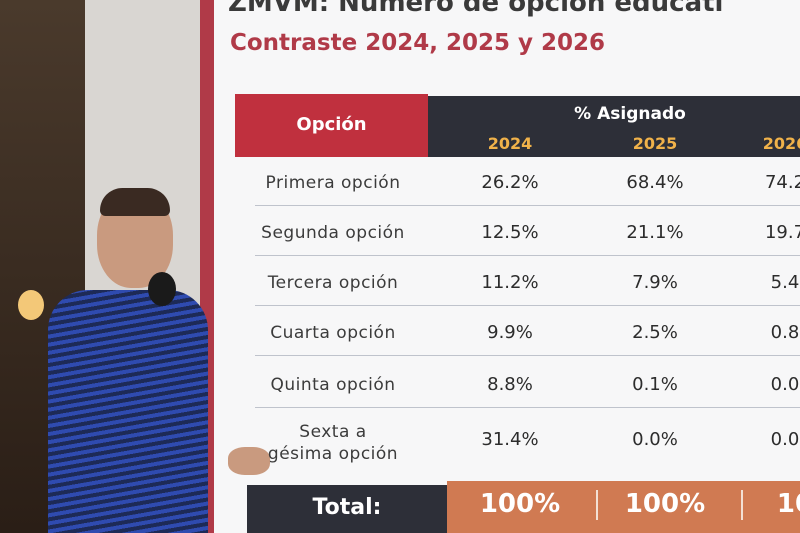 The width and height of the screenshot is (800, 533). What do you see at coordinates (417, 43) in the screenshot?
I see `slide-subtitle: Contraste 2024, 2025 y 2026` at bounding box center [417, 43].